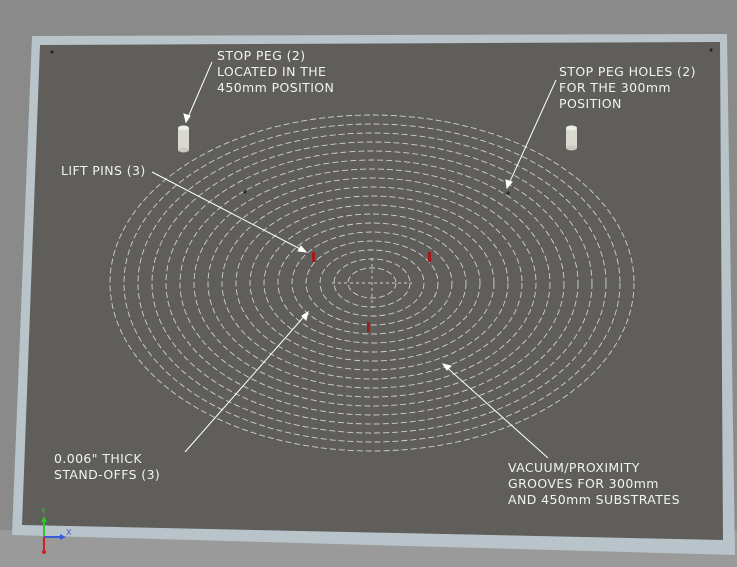 The height and width of the screenshot is (567, 737). What do you see at coordinates (103, 170) in the screenshot?
I see `annotation-lift-pins: LIFT PINS (3)` at bounding box center [103, 170].